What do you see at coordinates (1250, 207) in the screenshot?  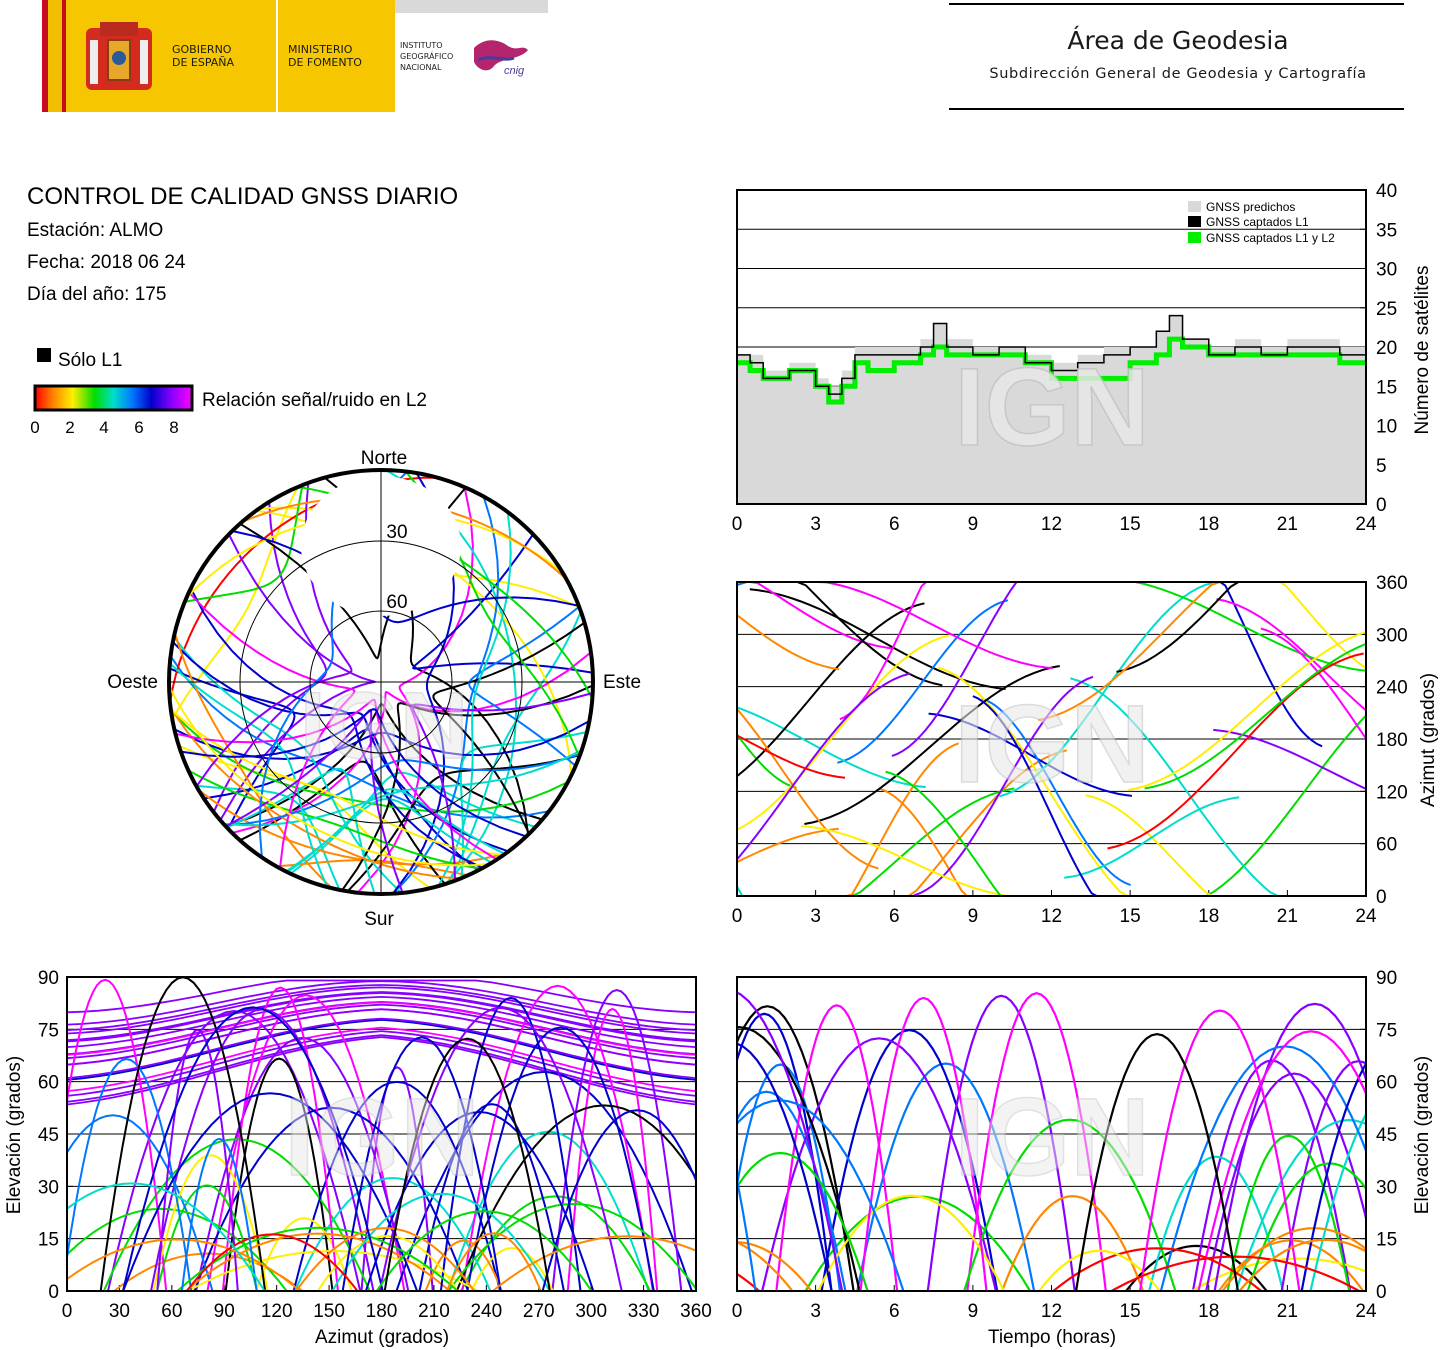 I see `legend-label-predicted: GNSS predichos` at bounding box center [1250, 207].